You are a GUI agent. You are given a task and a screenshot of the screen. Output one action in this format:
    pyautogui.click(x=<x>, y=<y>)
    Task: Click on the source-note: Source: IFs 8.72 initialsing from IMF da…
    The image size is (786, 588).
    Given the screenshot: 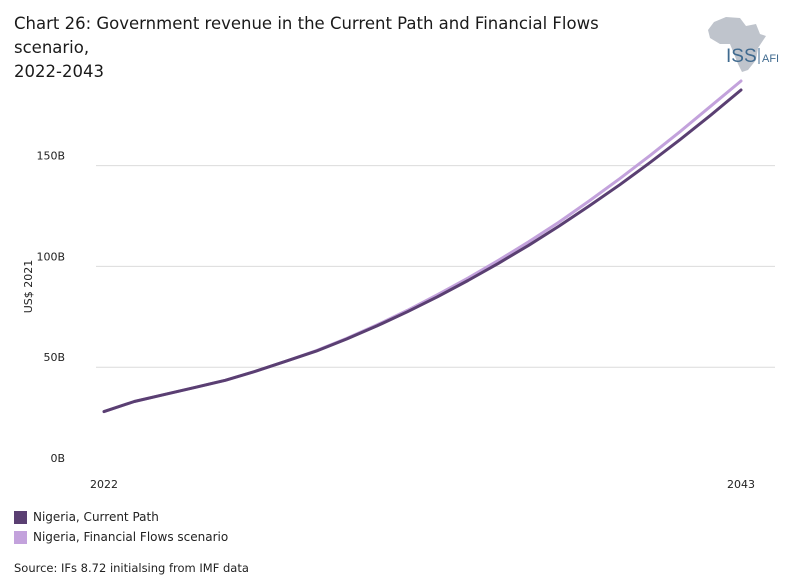 What is the action you would take?
    pyautogui.click(x=131, y=568)
    